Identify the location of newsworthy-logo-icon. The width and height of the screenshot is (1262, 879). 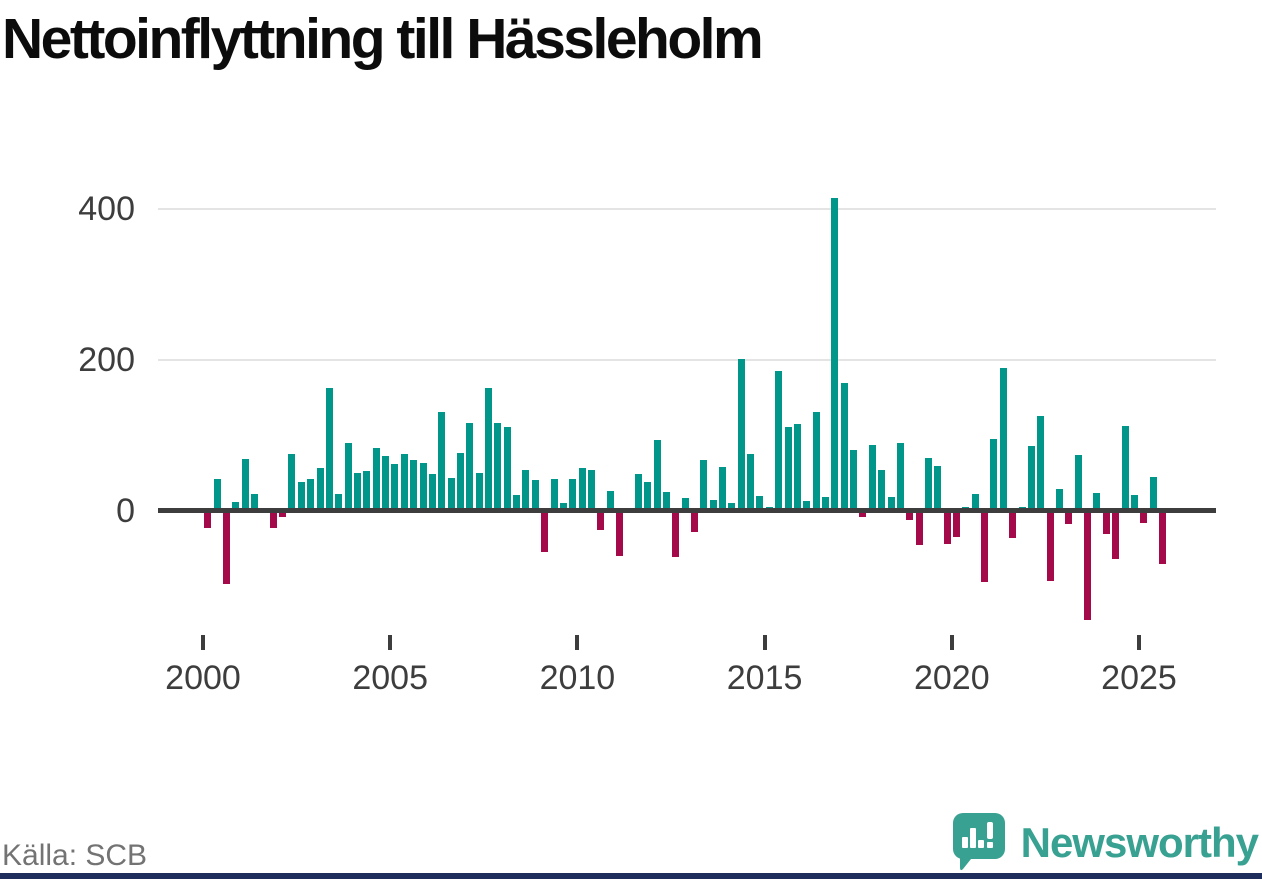
(978, 843).